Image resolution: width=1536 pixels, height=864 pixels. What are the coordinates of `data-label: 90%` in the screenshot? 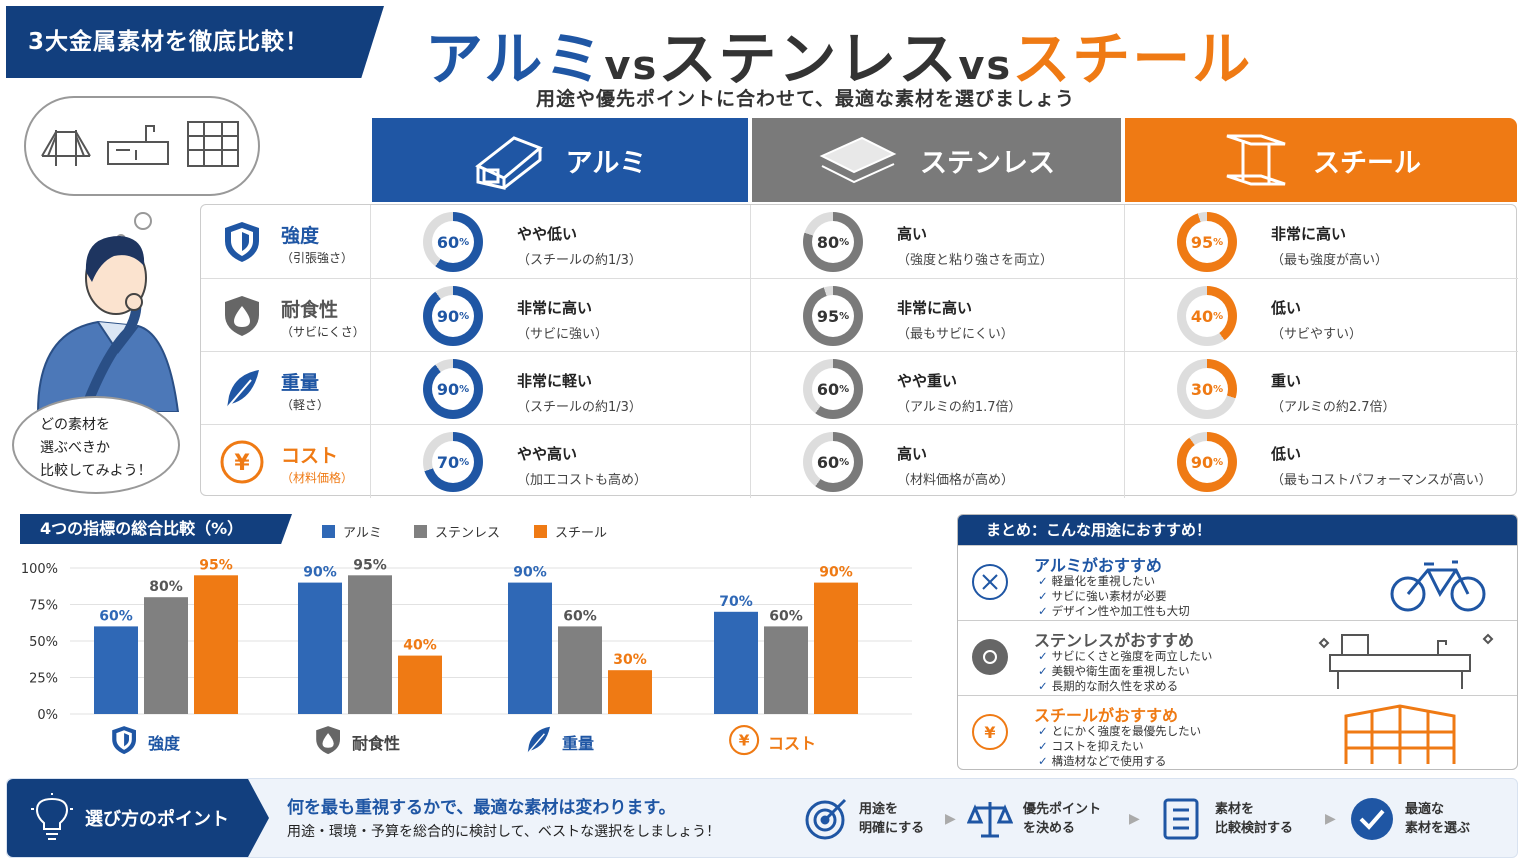 It's located at (320, 573).